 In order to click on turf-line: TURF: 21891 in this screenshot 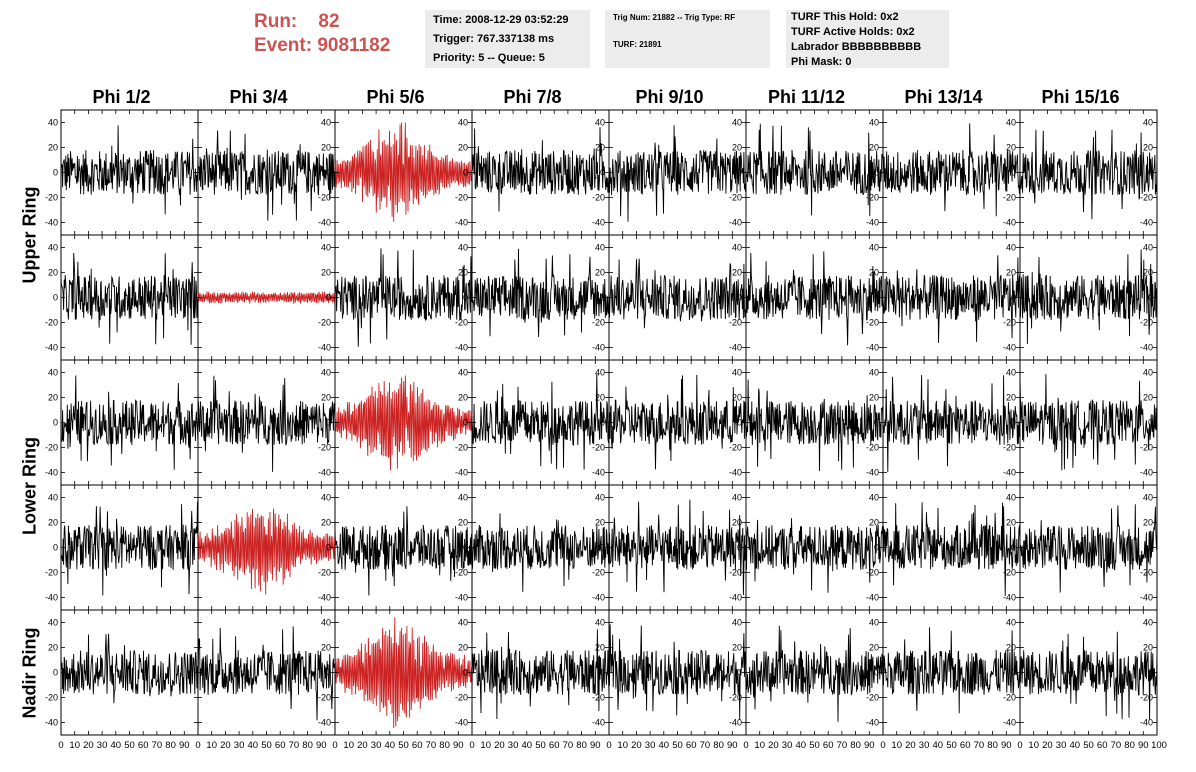, I will do `click(637, 44)`.